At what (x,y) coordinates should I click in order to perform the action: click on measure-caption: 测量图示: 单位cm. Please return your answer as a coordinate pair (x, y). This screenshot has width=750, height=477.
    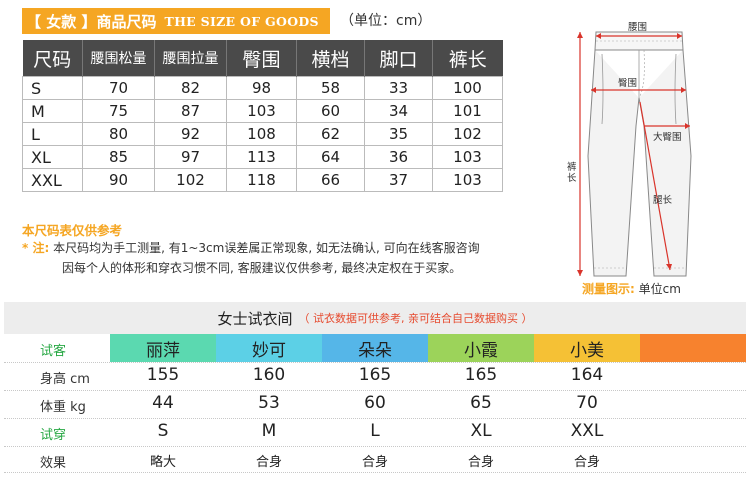
    Looking at the image, I should click on (631, 288).